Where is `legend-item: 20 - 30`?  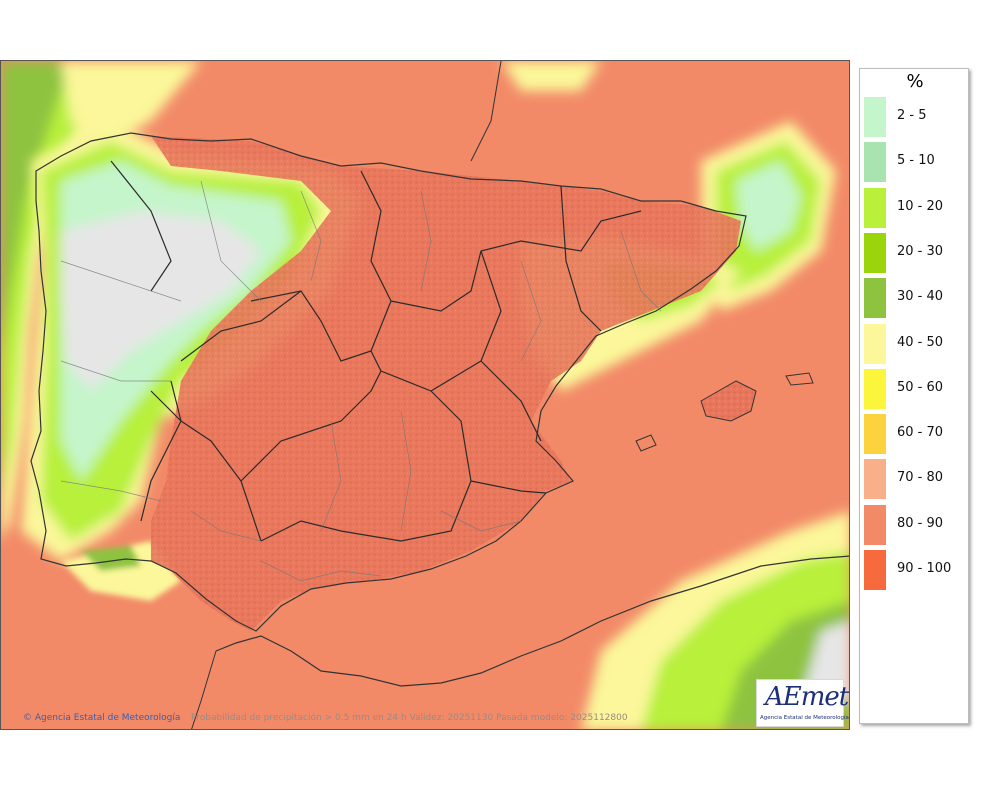 legend-item: 20 - 30 is located at coordinates (916, 252).